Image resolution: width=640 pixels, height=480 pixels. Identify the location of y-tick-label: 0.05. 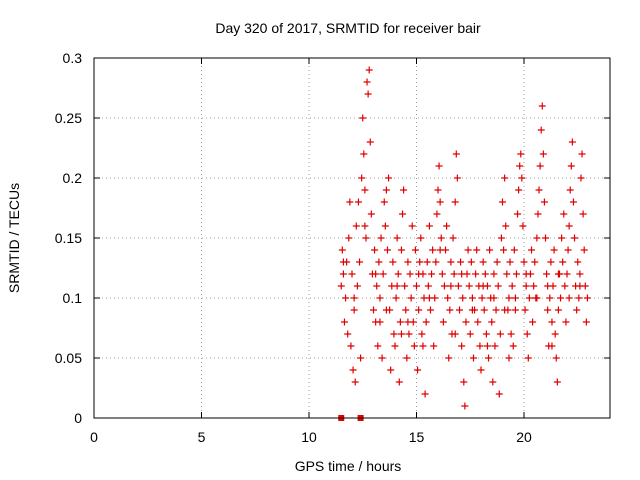
(68, 358).